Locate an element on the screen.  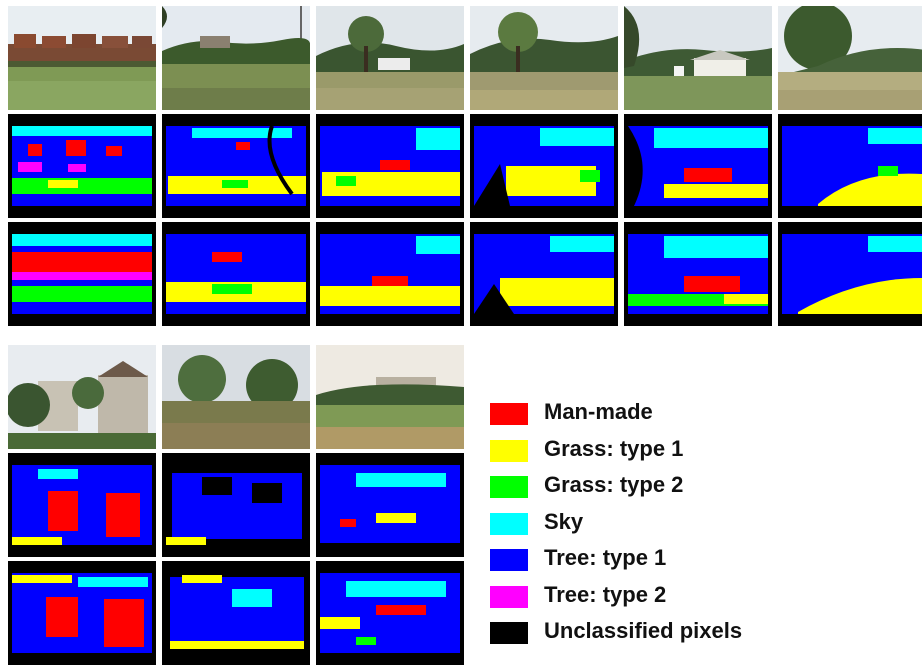
segmentation-9-a is located at coordinates (390, 505).